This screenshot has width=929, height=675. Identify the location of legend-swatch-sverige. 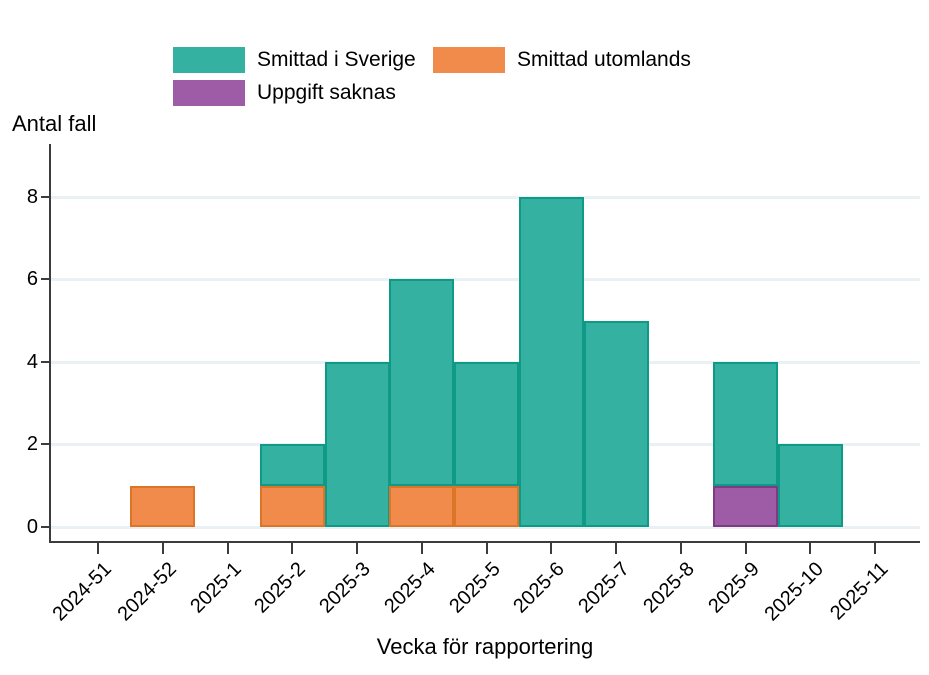
(209, 60).